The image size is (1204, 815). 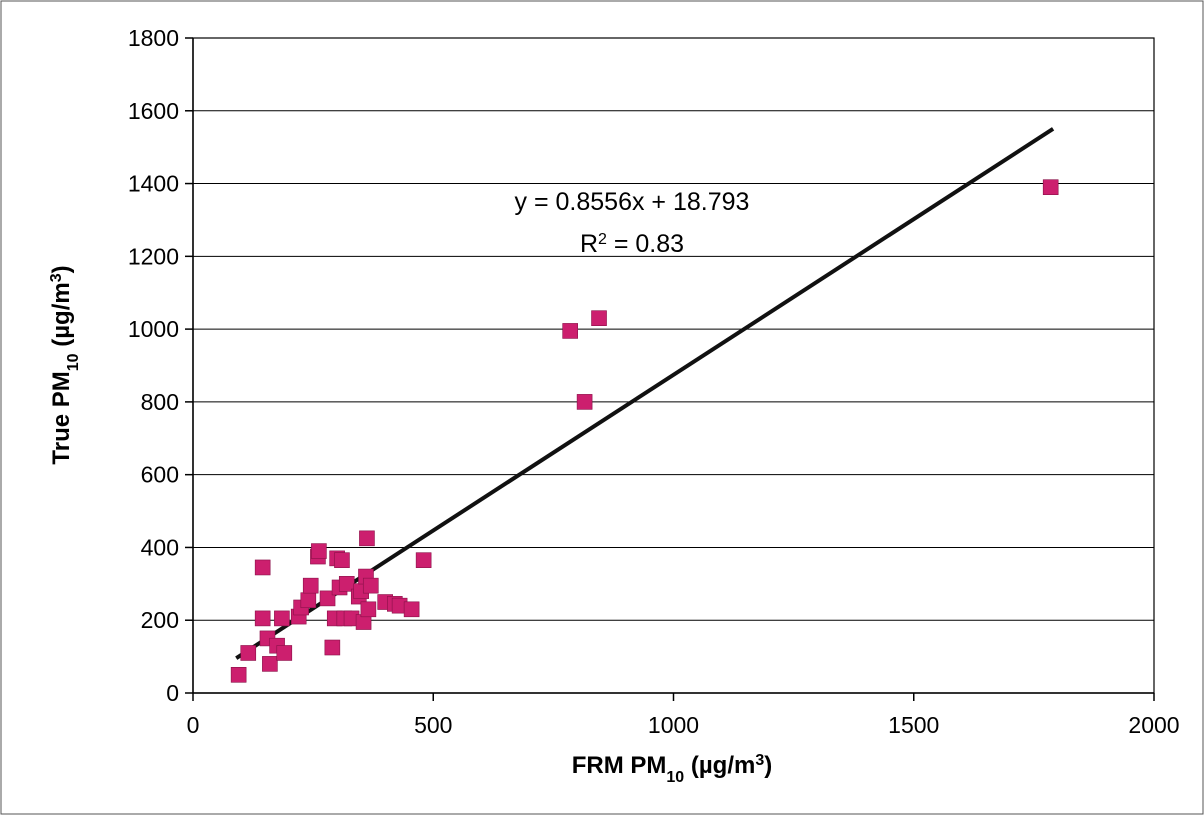 What do you see at coordinates (160, 402) in the screenshot?
I see `y-tick-label: 800` at bounding box center [160, 402].